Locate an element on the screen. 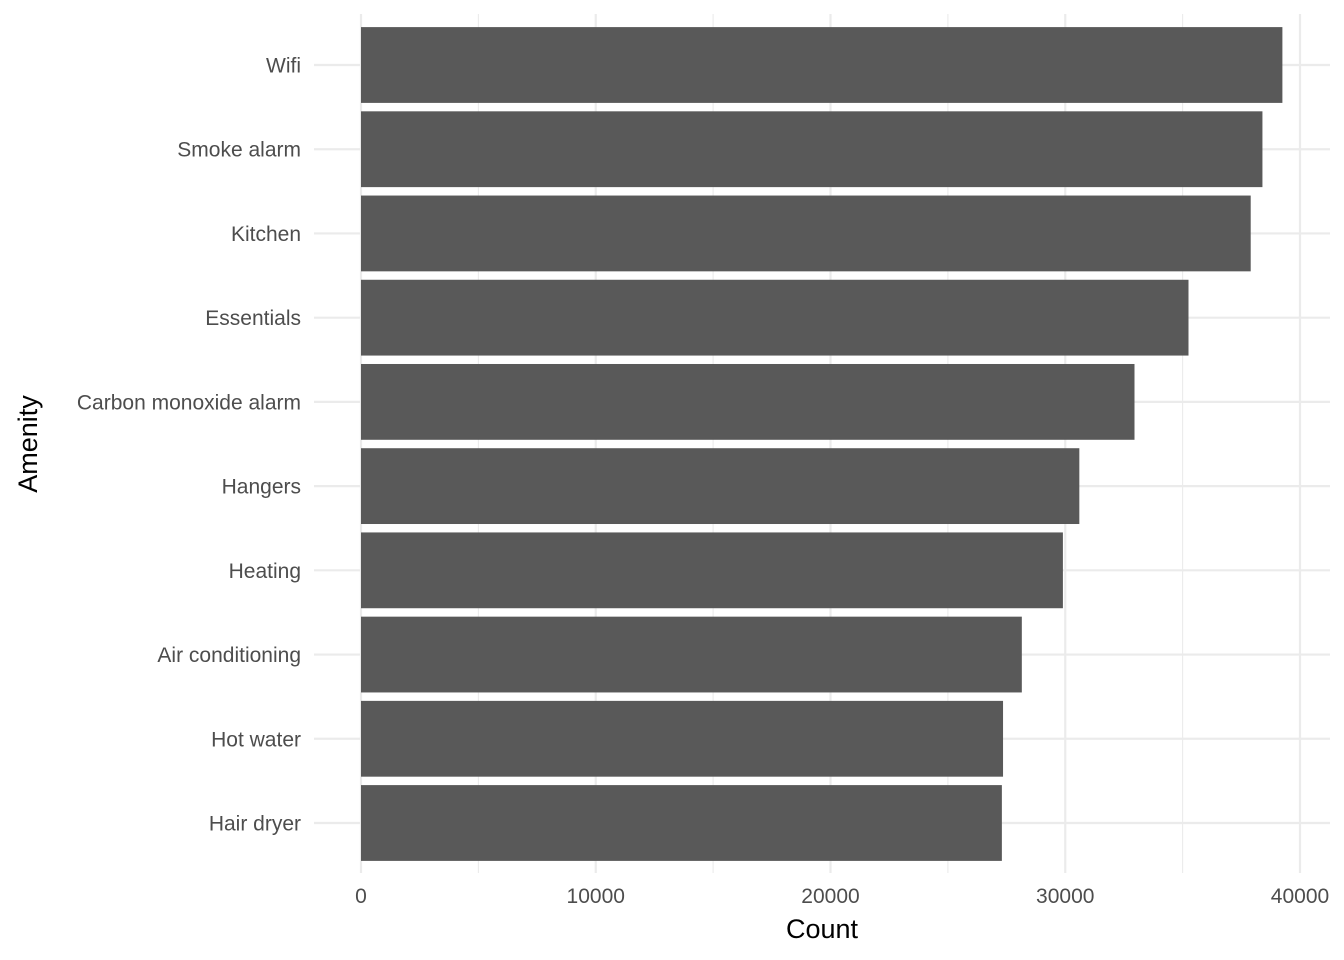  x-axis-title: Count is located at coordinates (822, 929).